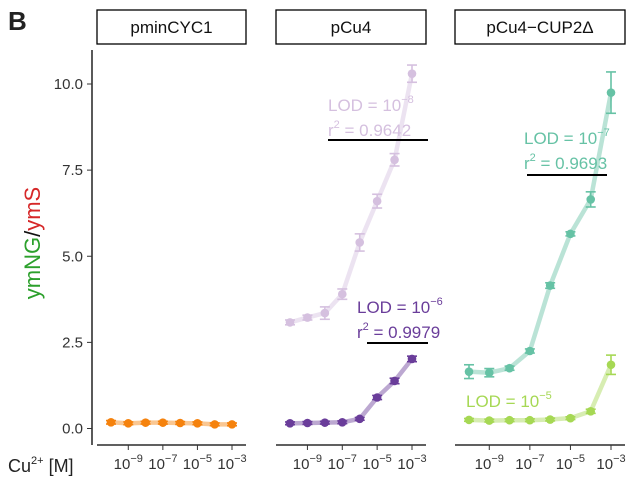  What do you see at coordinates (17, 21) in the screenshot?
I see `panel-letter: B` at bounding box center [17, 21].